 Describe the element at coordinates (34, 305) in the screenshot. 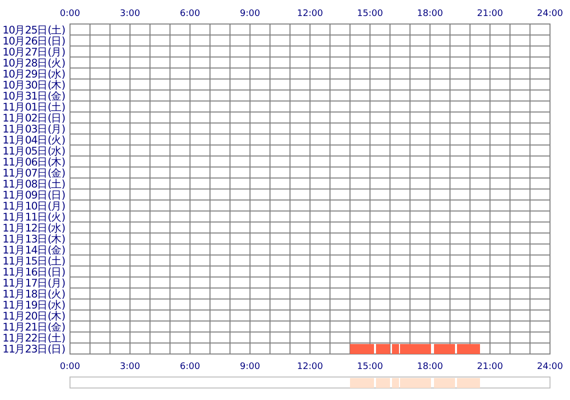

I see `y-tick-label: 11月19日(水)` at that location.